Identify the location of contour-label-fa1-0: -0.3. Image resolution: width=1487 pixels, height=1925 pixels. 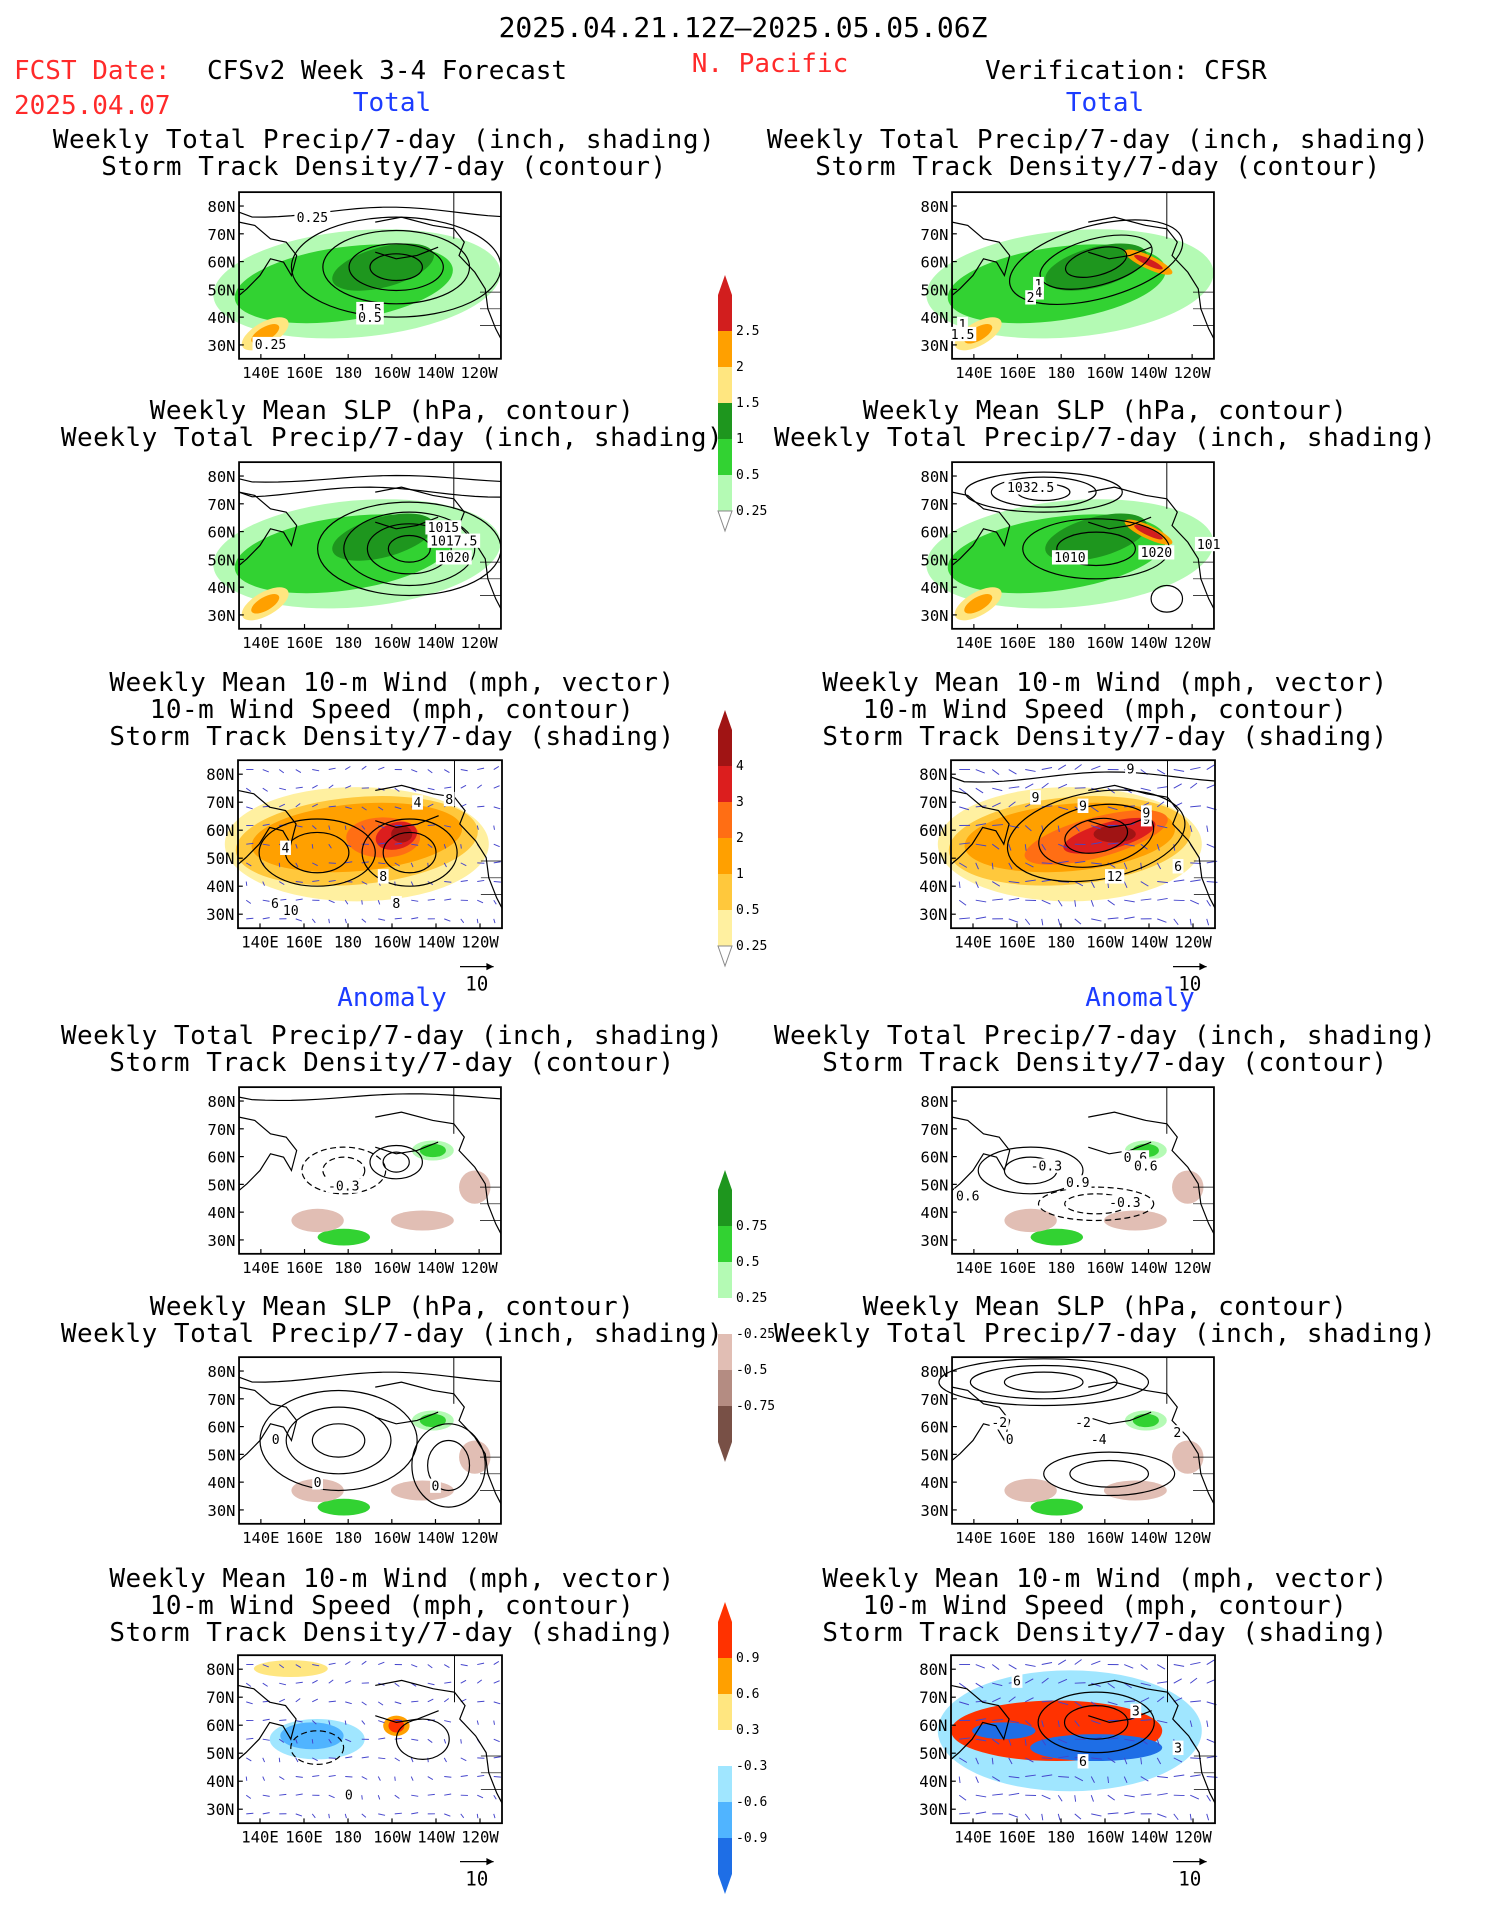
(344, 1186).